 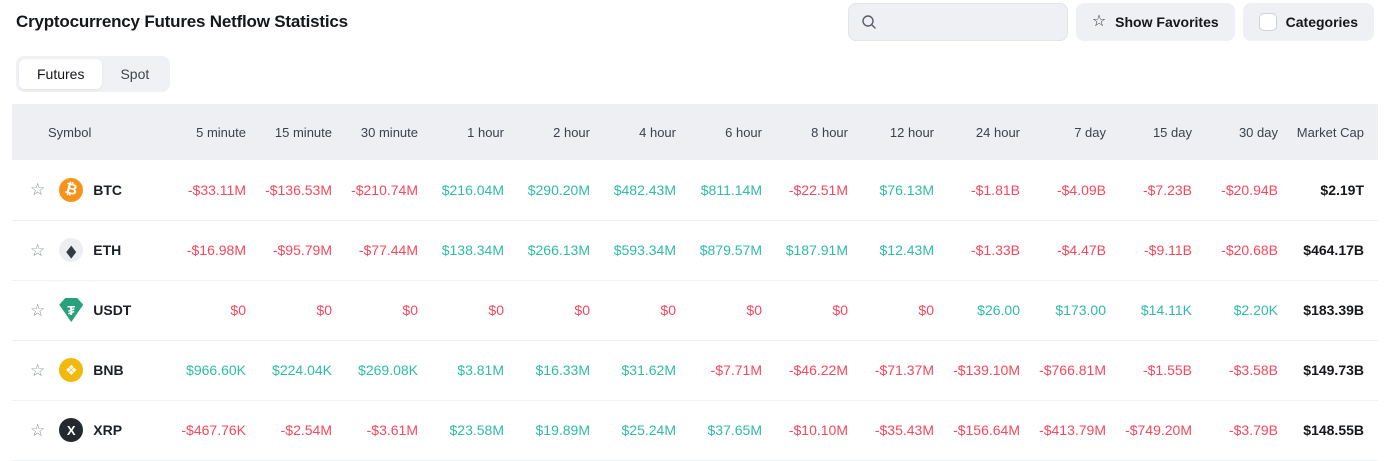 What do you see at coordinates (387, 132) in the screenshot?
I see `column-30-minute: 30 minute` at bounding box center [387, 132].